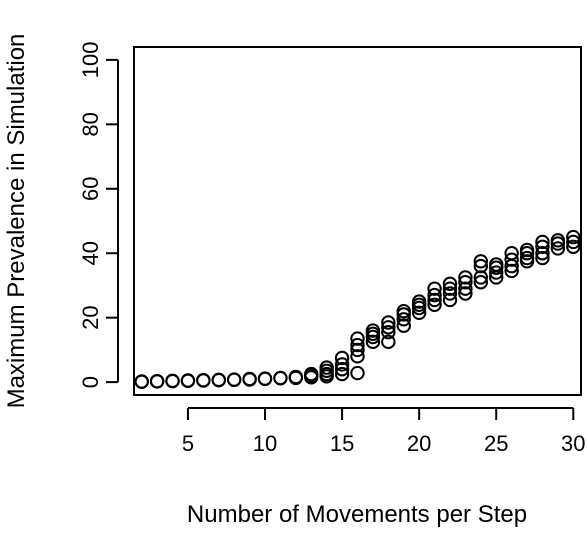 This screenshot has height=534, width=588. What do you see at coordinates (573, 443) in the screenshot?
I see `x-tick-label: 30` at bounding box center [573, 443].